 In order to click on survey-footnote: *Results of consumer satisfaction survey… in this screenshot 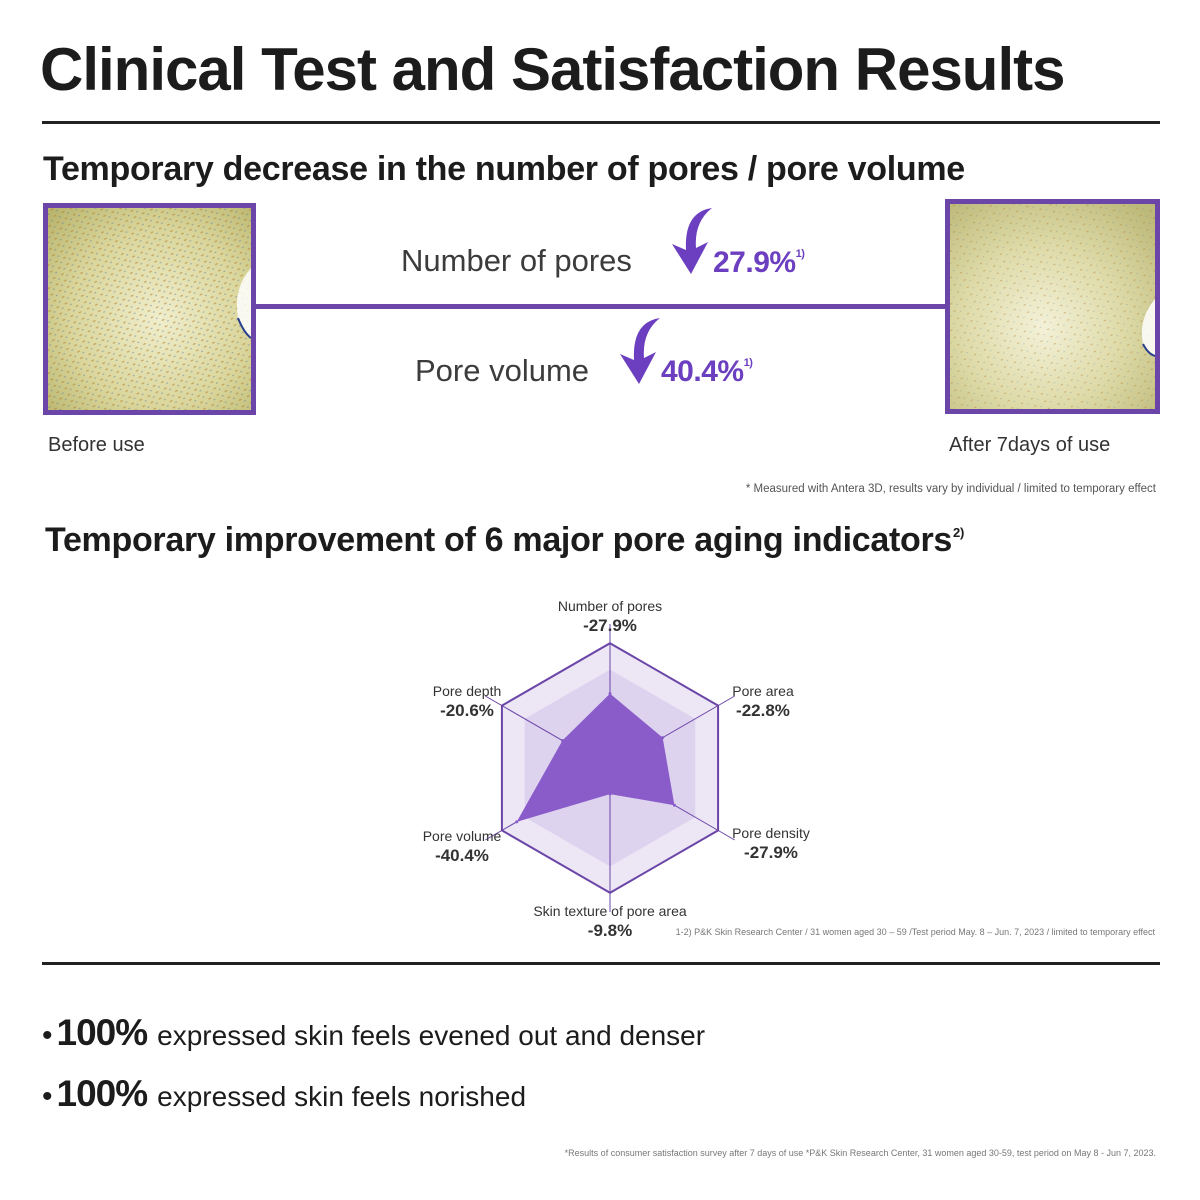, I will do `click(860, 1153)`.